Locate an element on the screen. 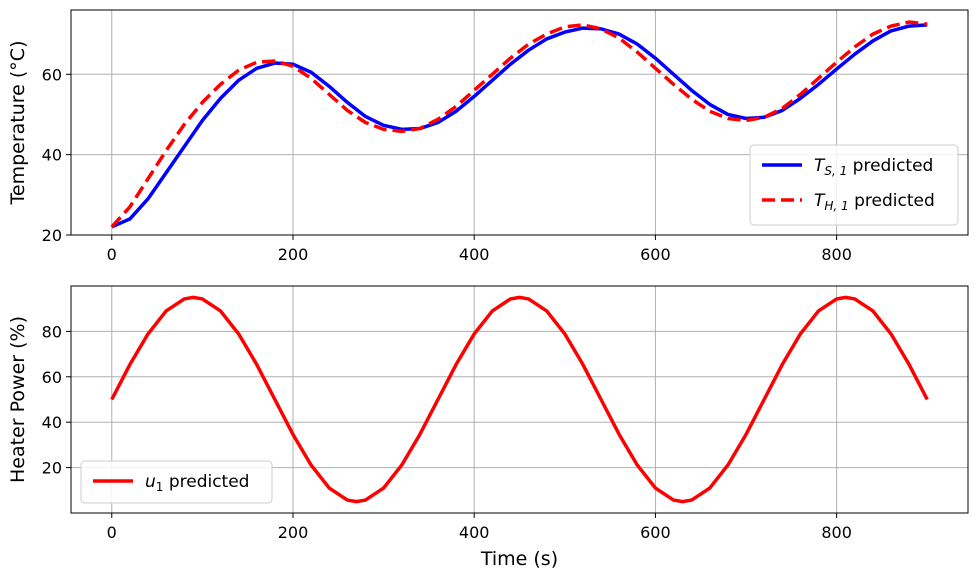 Image resolution: width=978 pixels, height=577 pixels. legend: TS, 1 predicted TH, 1 predicted is located at coordinates (854, 185).